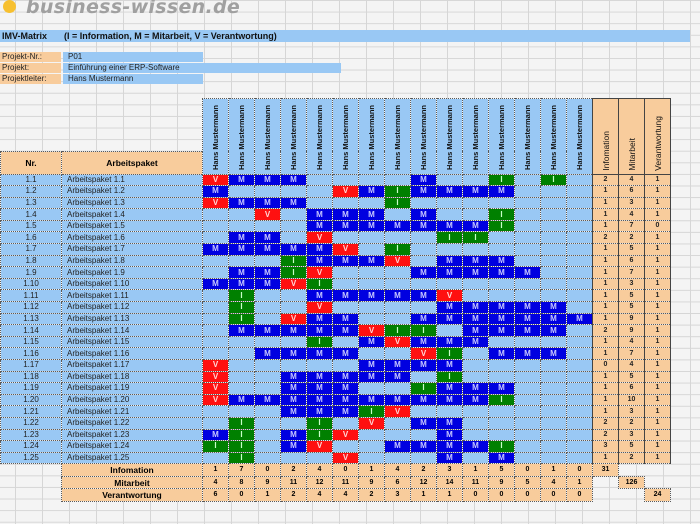 The height and width of the screenshot is (524, 700). Describe the element at coordinates (132, 446) in the screenshot. I see `work-package-name: Arbeitspaket 1.24` at that location.